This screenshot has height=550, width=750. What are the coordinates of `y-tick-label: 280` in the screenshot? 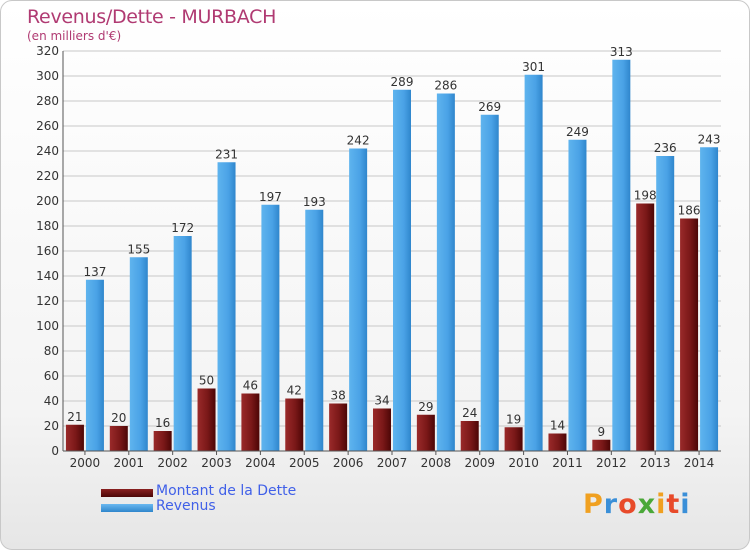 It's located at (47, 101).